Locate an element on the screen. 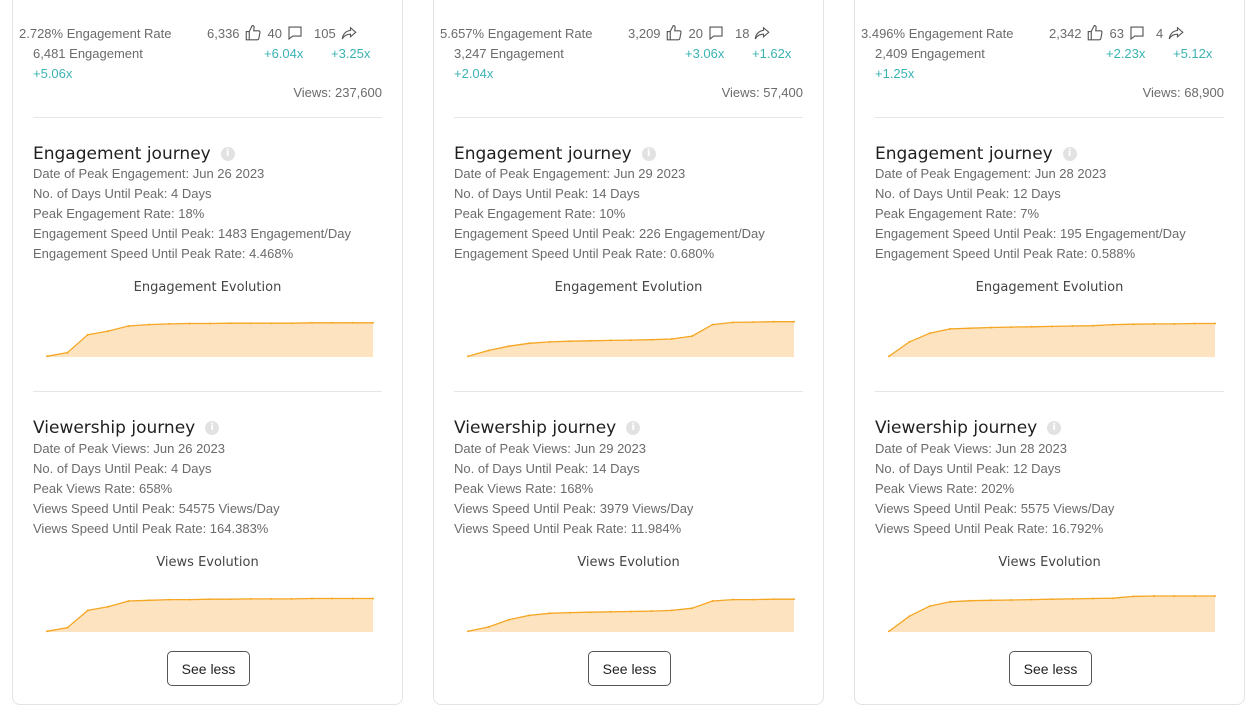 This screenshot has width=1257, height=713. views-total: Views: 57,400 is located at coordinates (762, 92).